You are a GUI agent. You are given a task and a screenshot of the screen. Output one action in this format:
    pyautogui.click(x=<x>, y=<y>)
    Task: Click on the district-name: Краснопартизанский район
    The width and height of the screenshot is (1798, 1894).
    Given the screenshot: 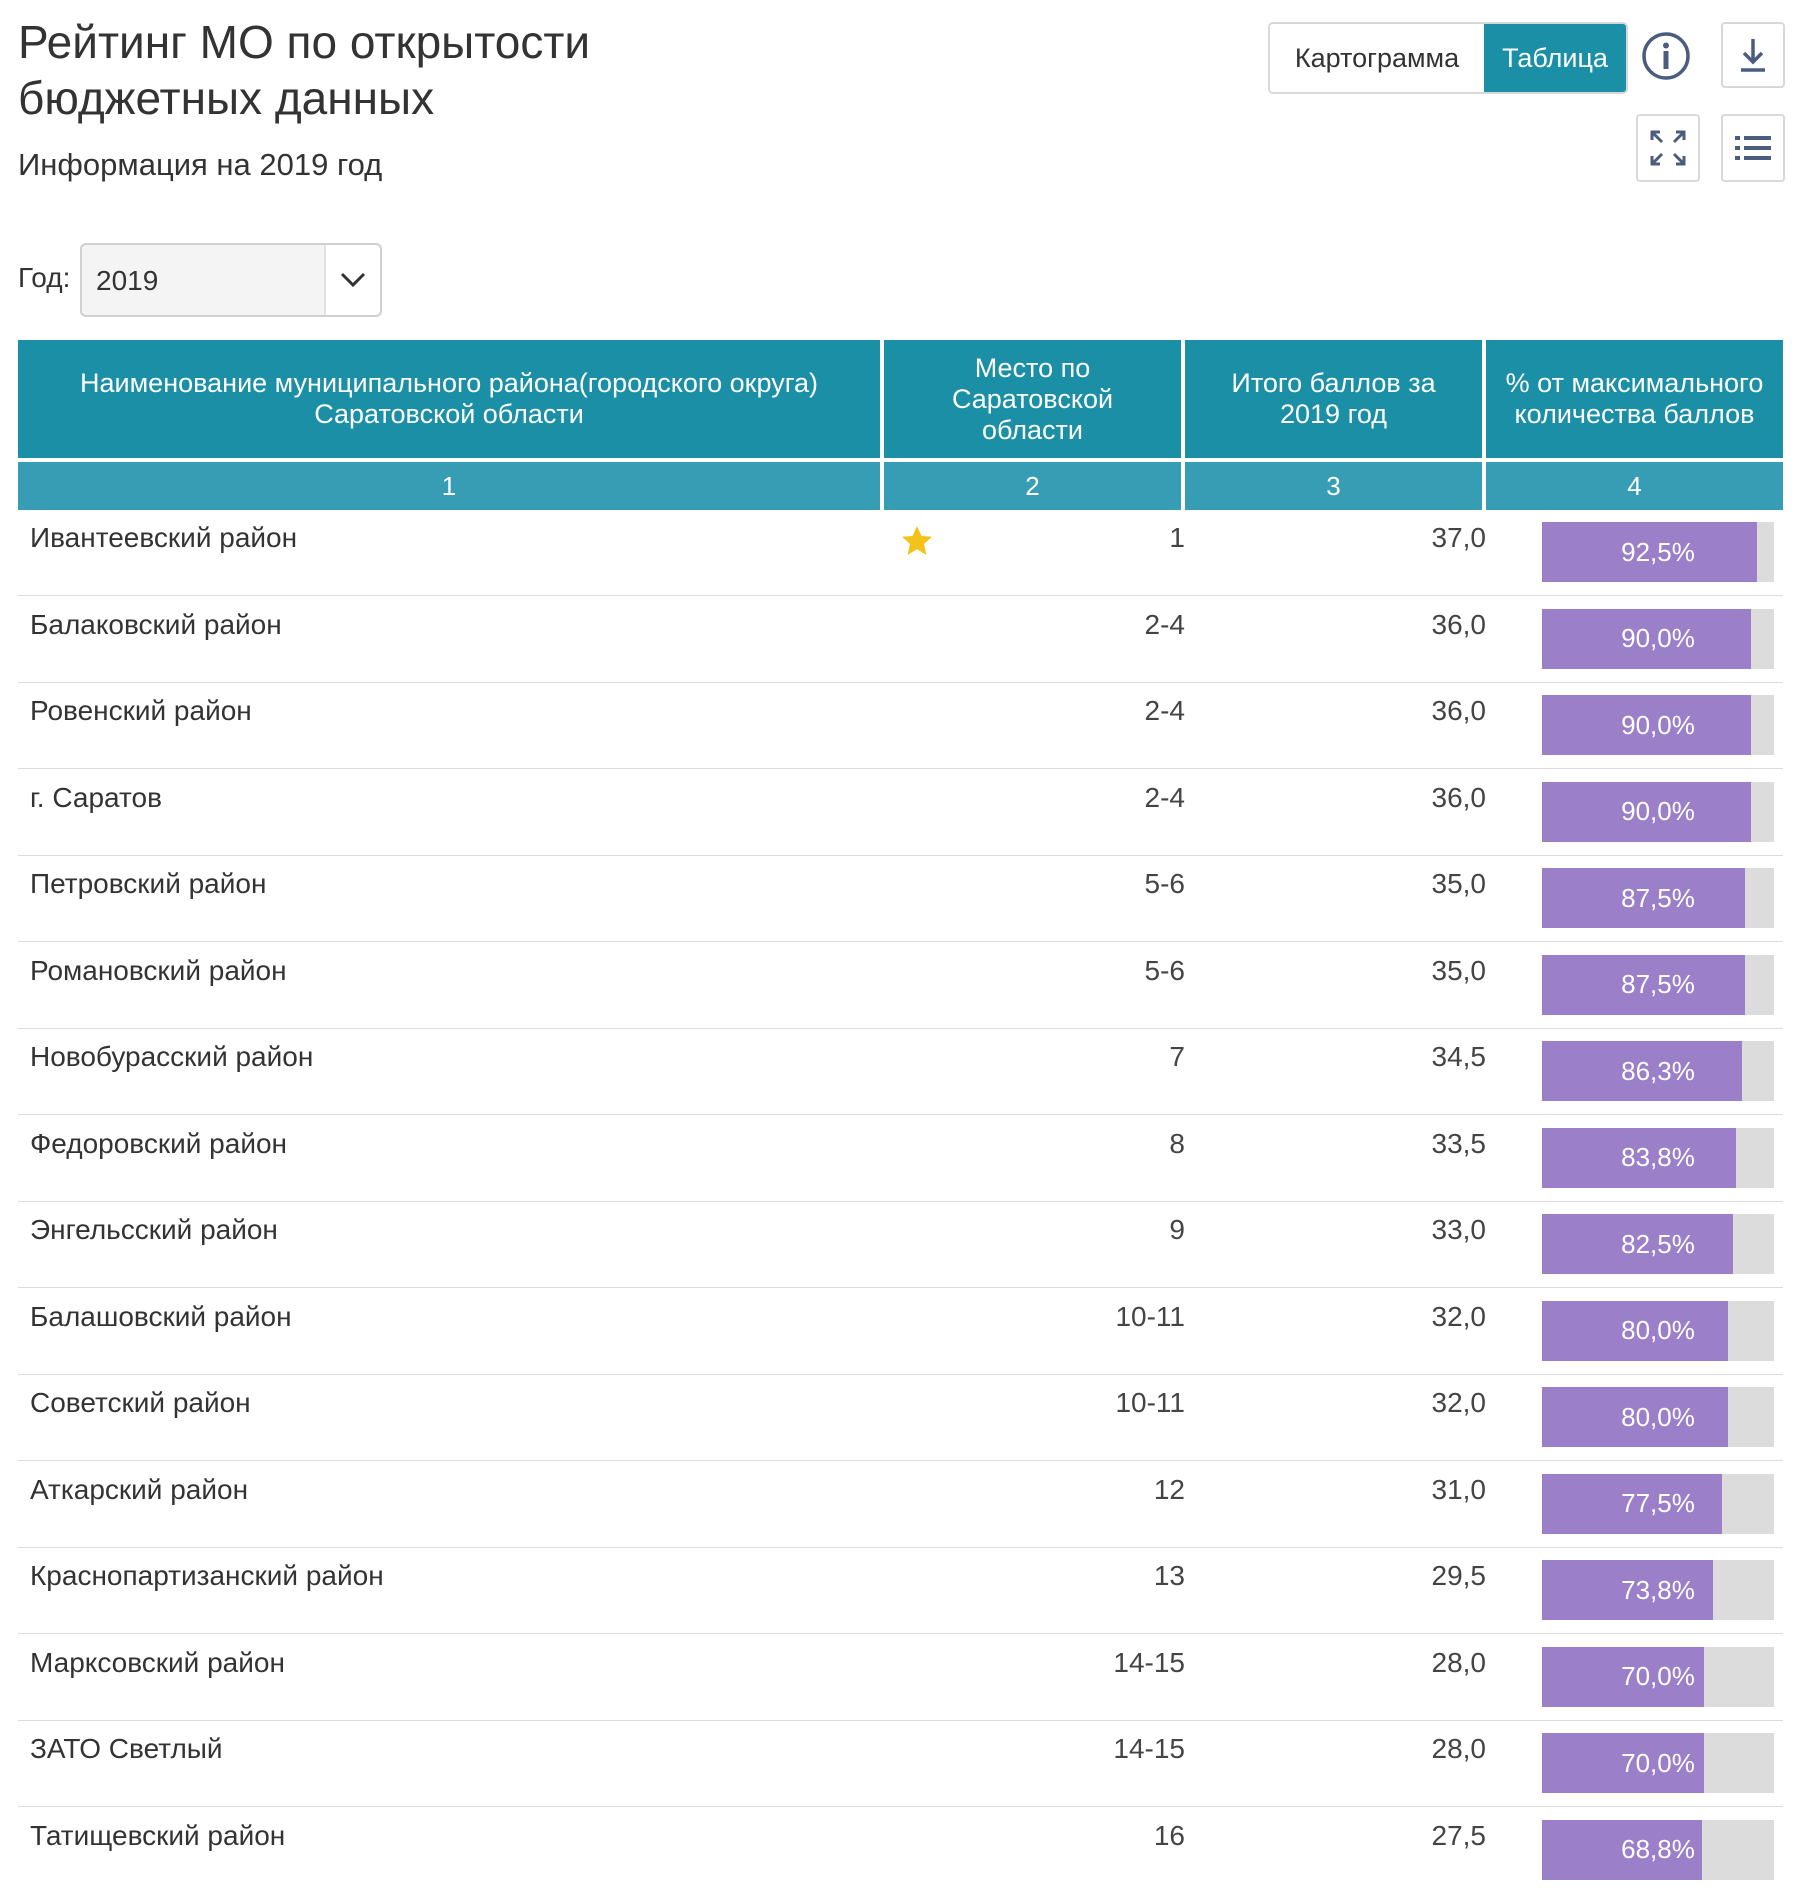 What is the action you would take?
    pyautogui.click(x=207, y=1575)
    